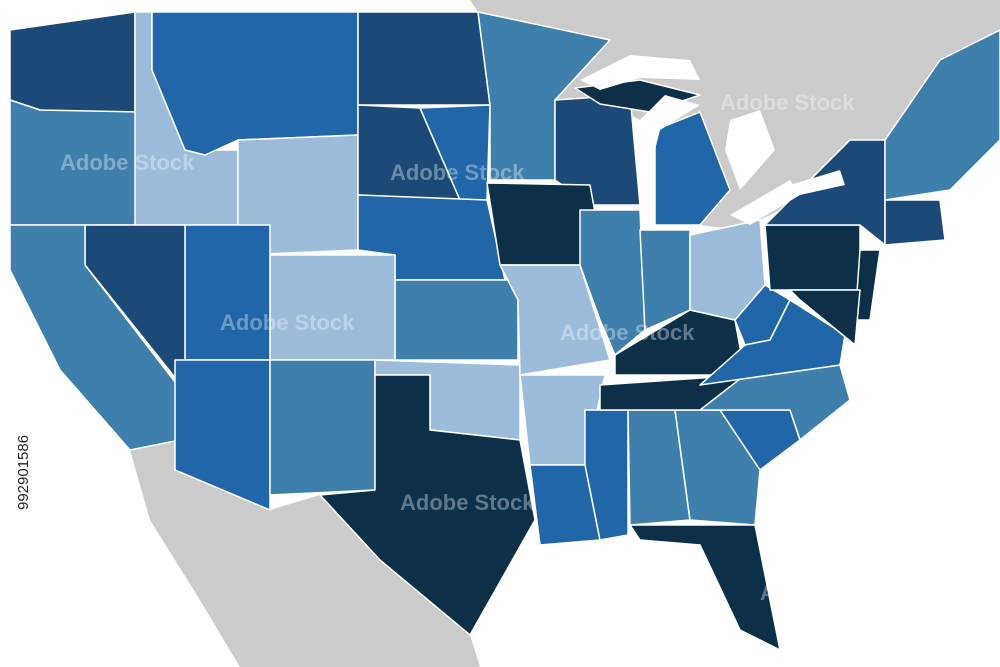  What do you see at coordinates (23, 472) in the screenshot?
I see `image-id: 992901586` at bounding box center [23, 472].